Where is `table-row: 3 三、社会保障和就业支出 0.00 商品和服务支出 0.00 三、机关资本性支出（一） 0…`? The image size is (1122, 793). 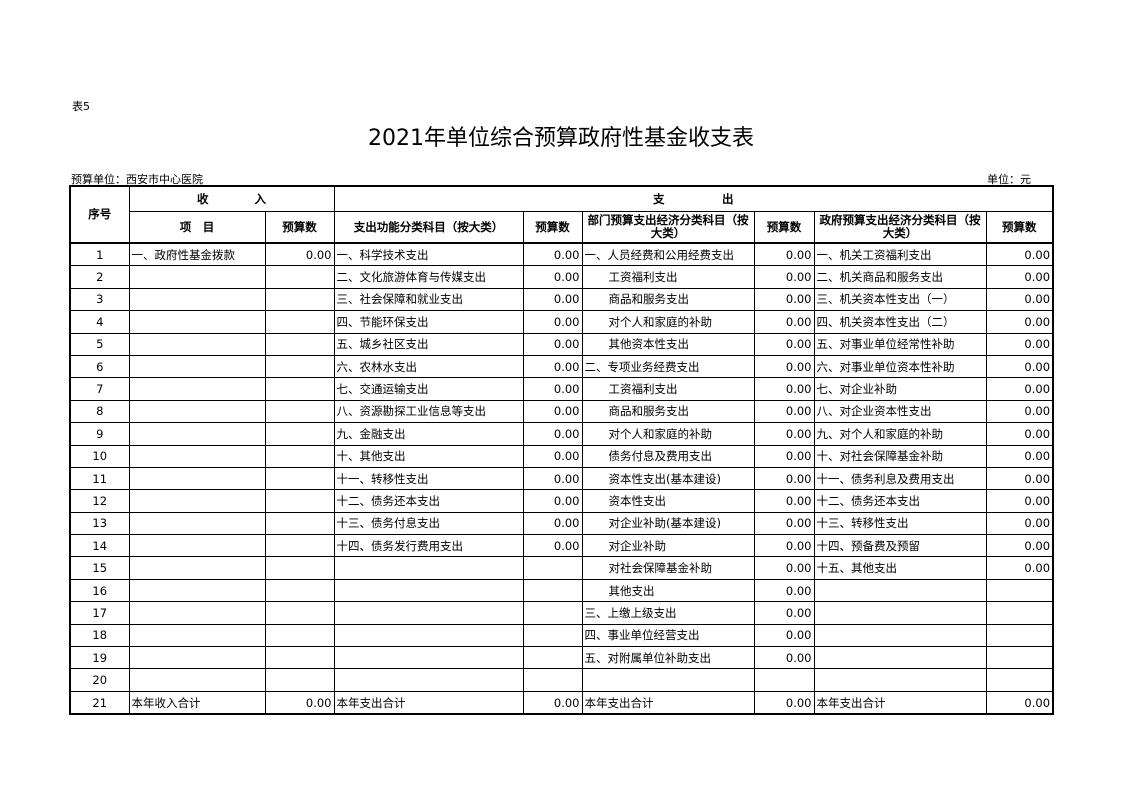
table-row: 3 三、社会保障和就业支出 0.00 商品和服务支出 0.00 三、机关资本性支出（一） 0… is located at coordinates (561, 299).